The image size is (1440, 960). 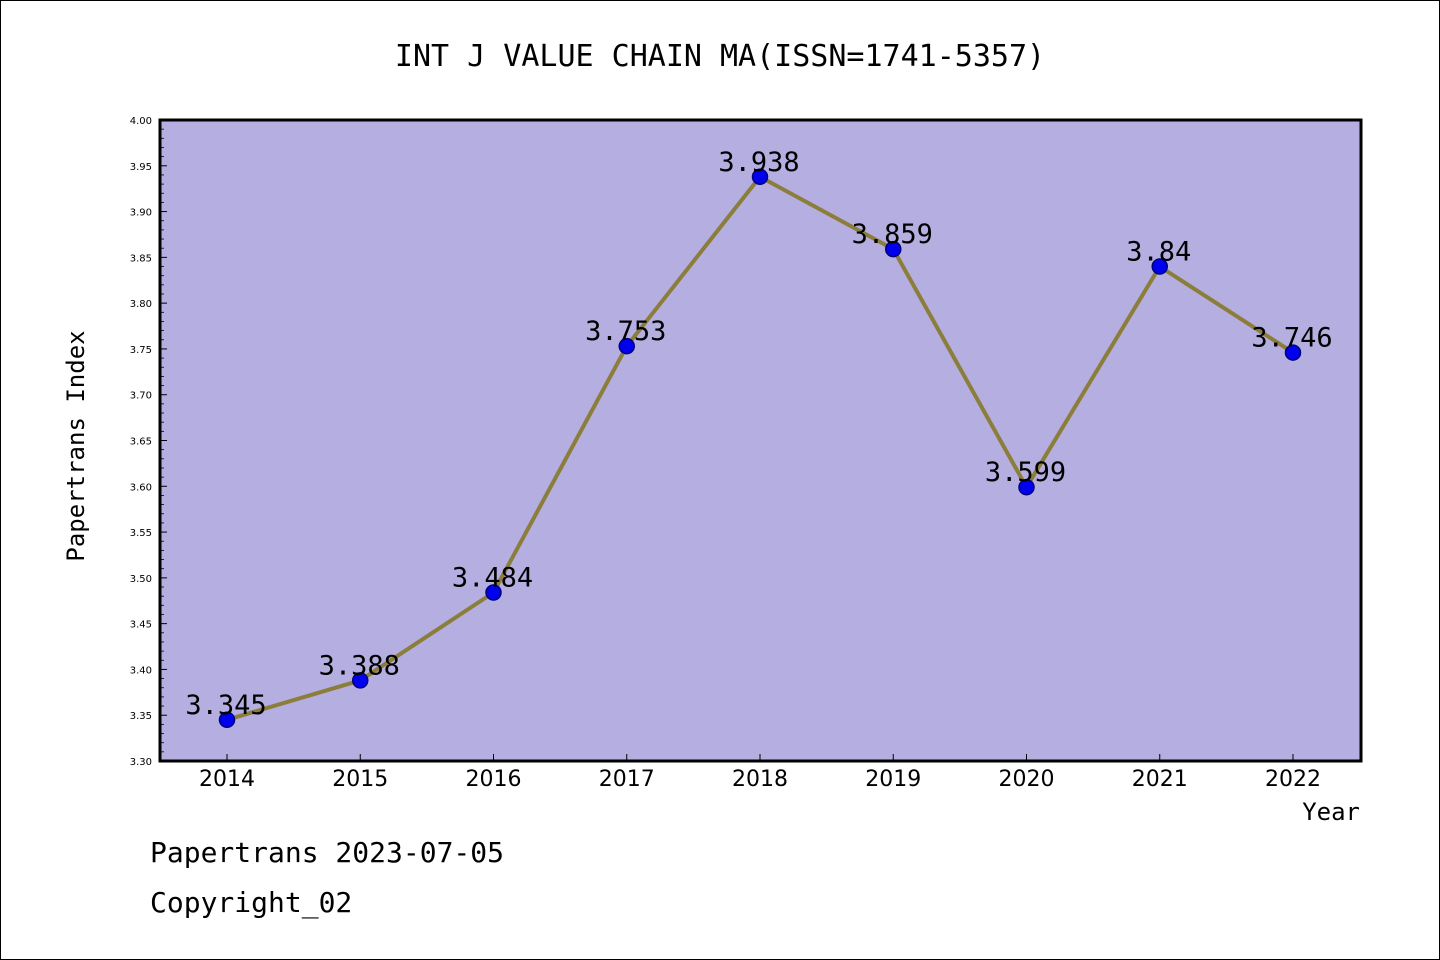 I want to click on data-label: 3.345, so click(x=225, y=705).